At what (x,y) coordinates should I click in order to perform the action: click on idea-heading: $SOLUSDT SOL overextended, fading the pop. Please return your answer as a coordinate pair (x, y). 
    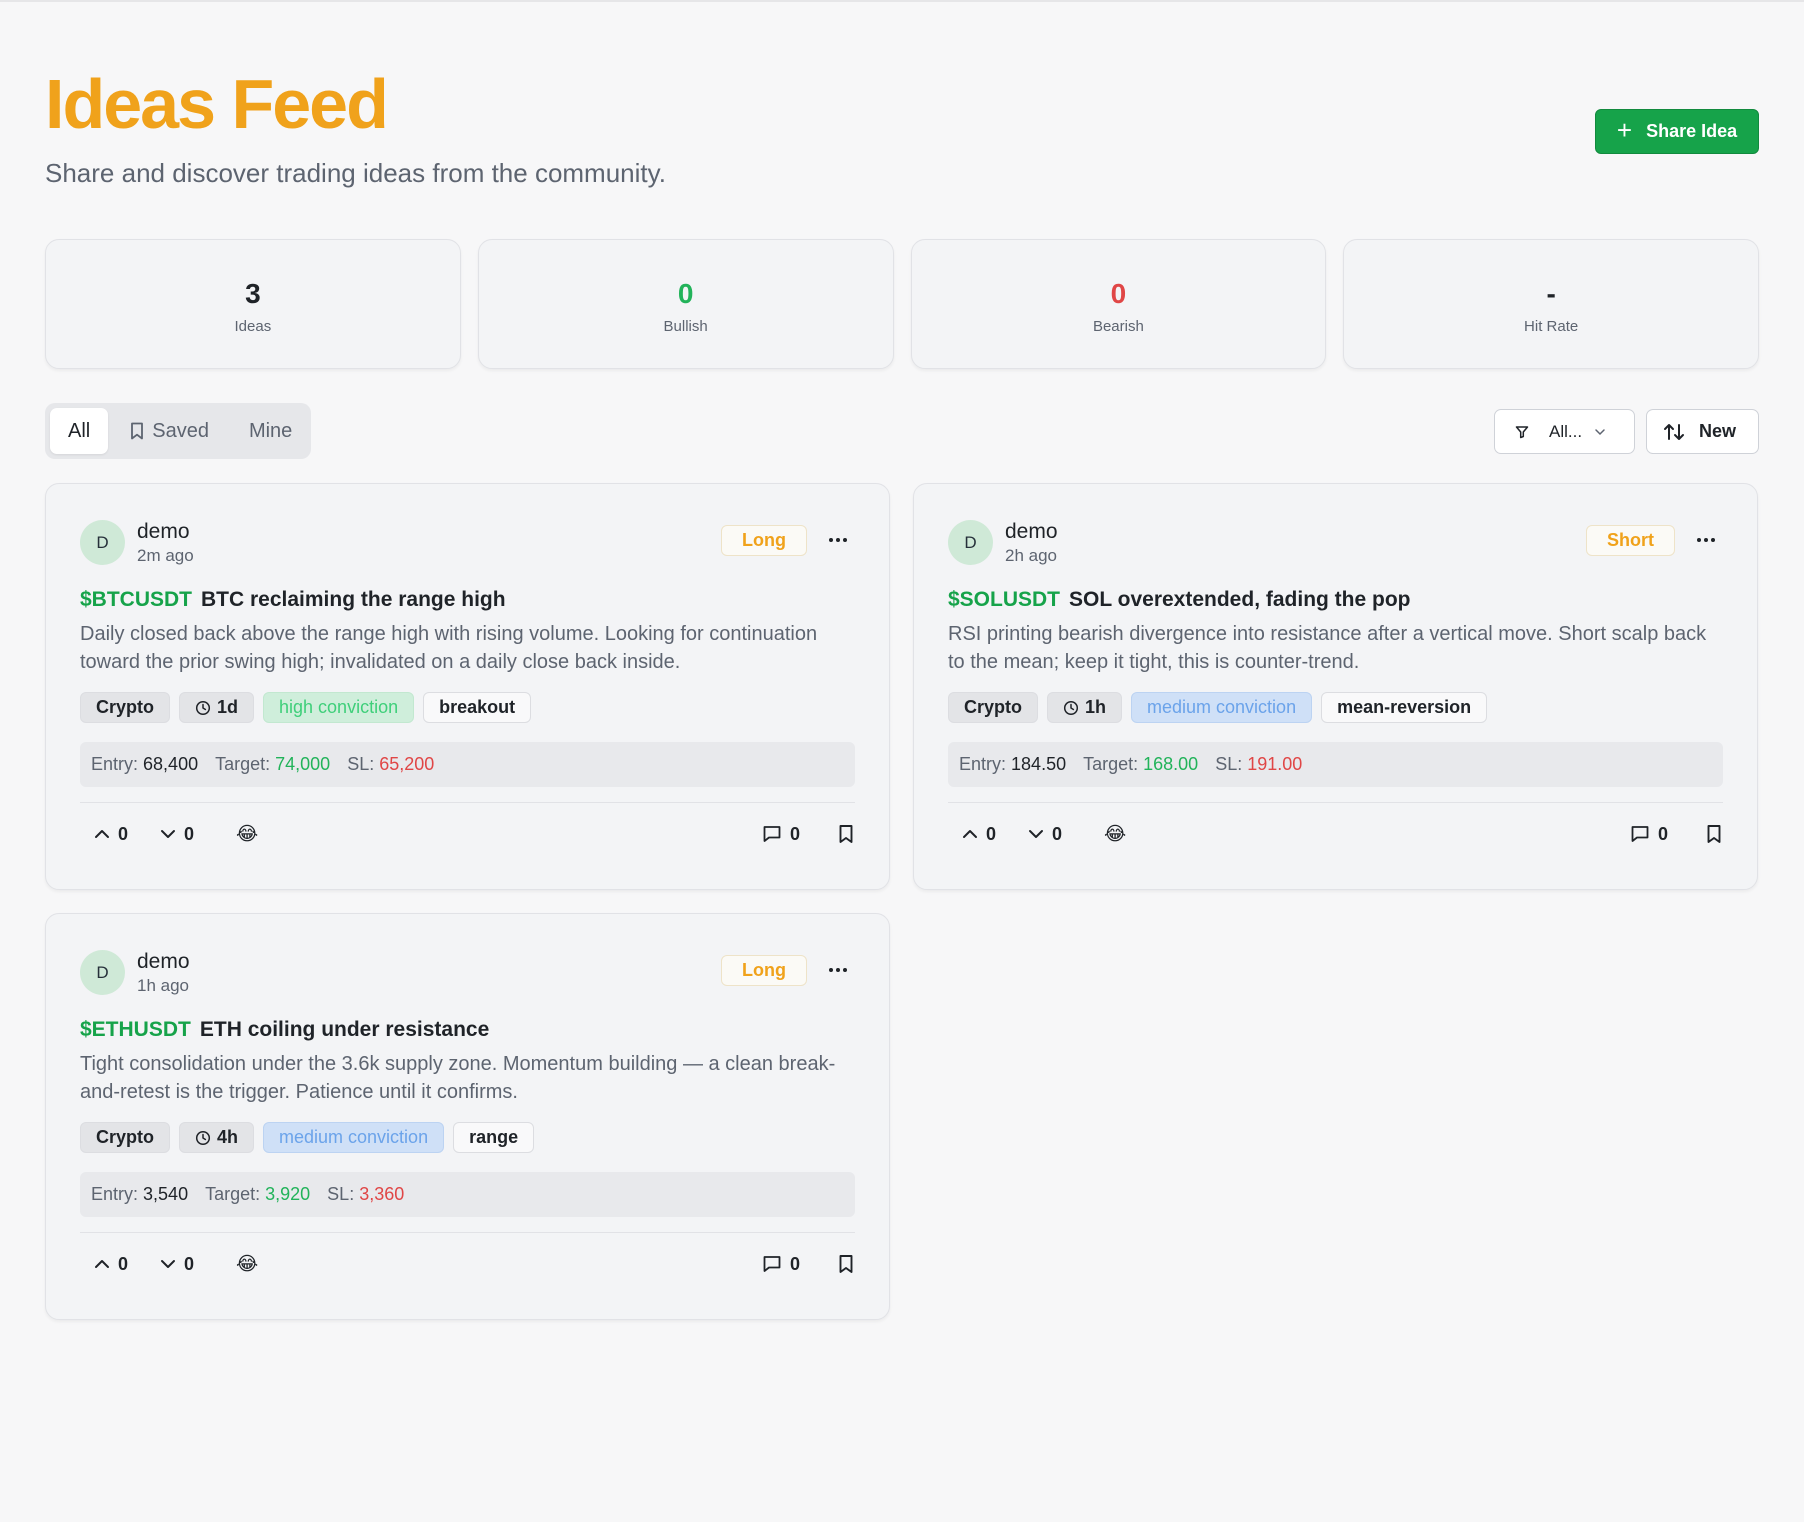
    Looking at the image, I should click on (1179, 600).